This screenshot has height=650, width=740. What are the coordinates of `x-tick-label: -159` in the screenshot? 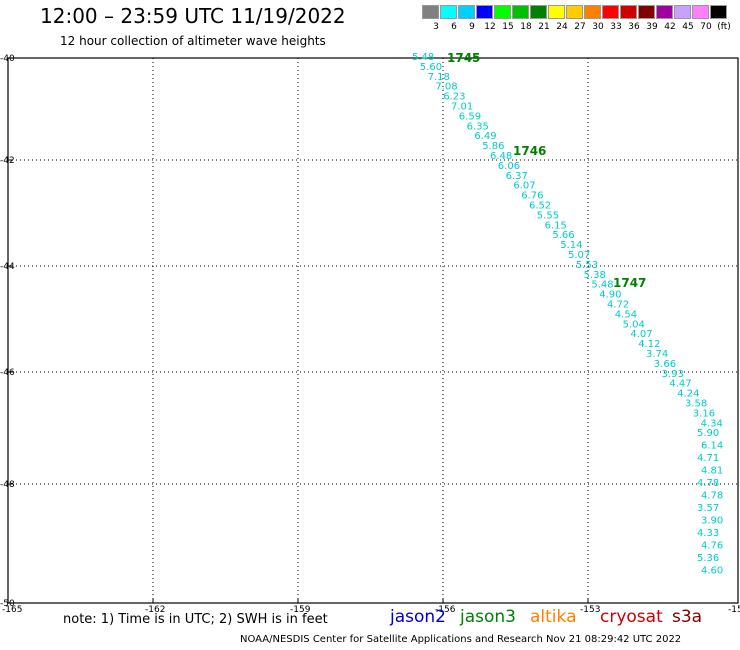 It's located at (300, 610).